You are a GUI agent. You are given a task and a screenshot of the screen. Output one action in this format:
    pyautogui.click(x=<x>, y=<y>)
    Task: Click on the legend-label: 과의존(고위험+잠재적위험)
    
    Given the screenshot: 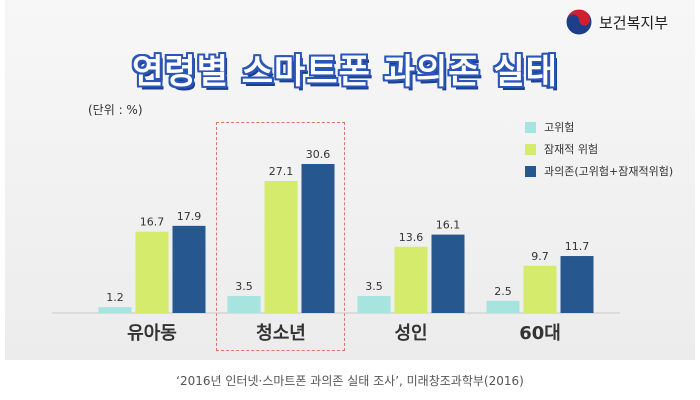 What is the action you would take?
    pyautogui.click(x=609, y=171)
    